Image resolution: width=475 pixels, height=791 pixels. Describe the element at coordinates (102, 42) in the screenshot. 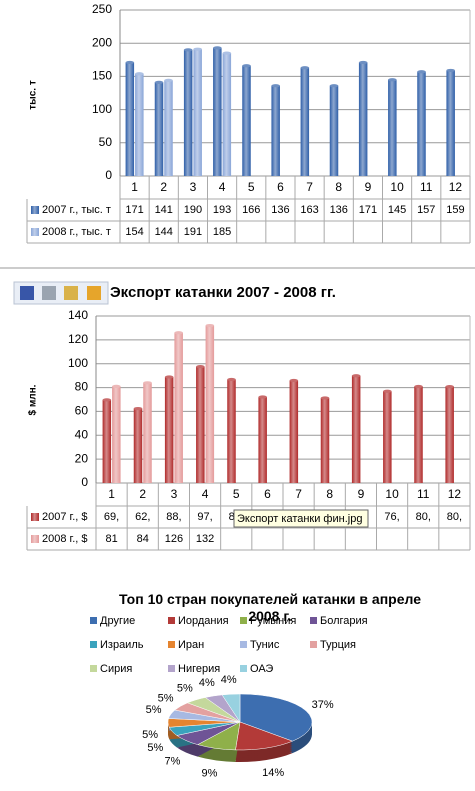

I see `y-tick-label: 200` at that location.